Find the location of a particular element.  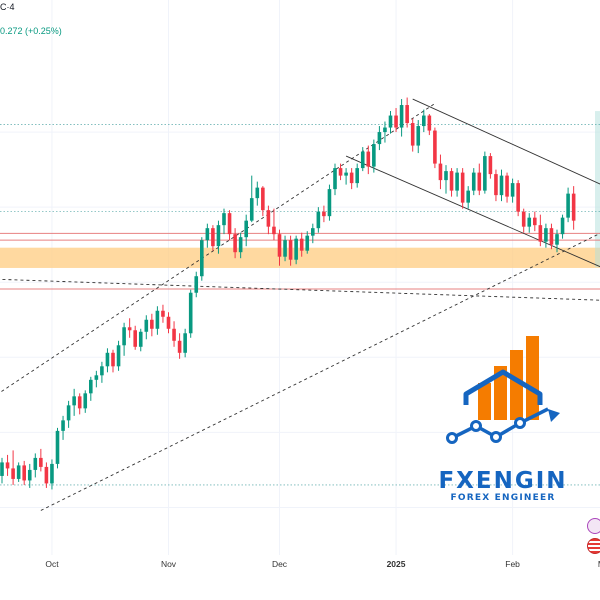

logo-node is located at coordinates (496, 437).